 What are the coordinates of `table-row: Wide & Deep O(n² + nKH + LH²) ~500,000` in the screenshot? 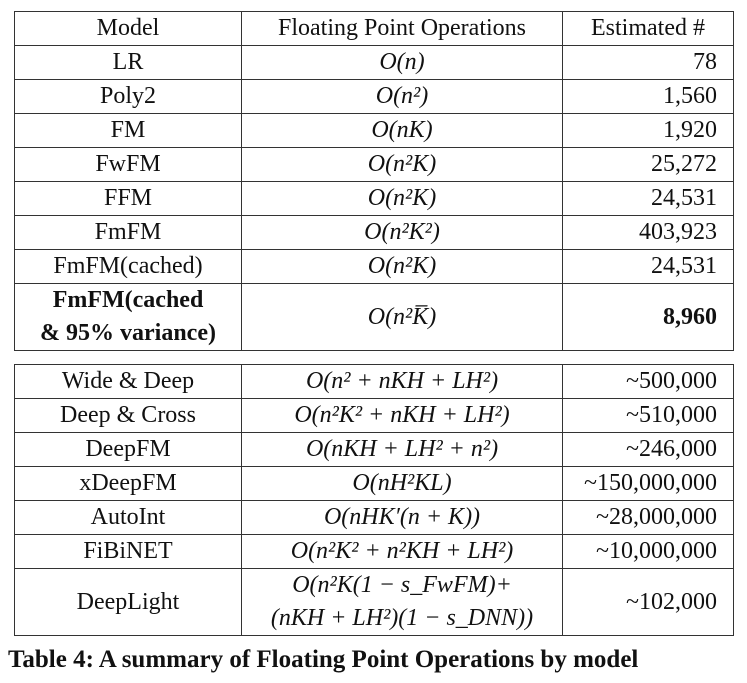 It's located at (374, 381).